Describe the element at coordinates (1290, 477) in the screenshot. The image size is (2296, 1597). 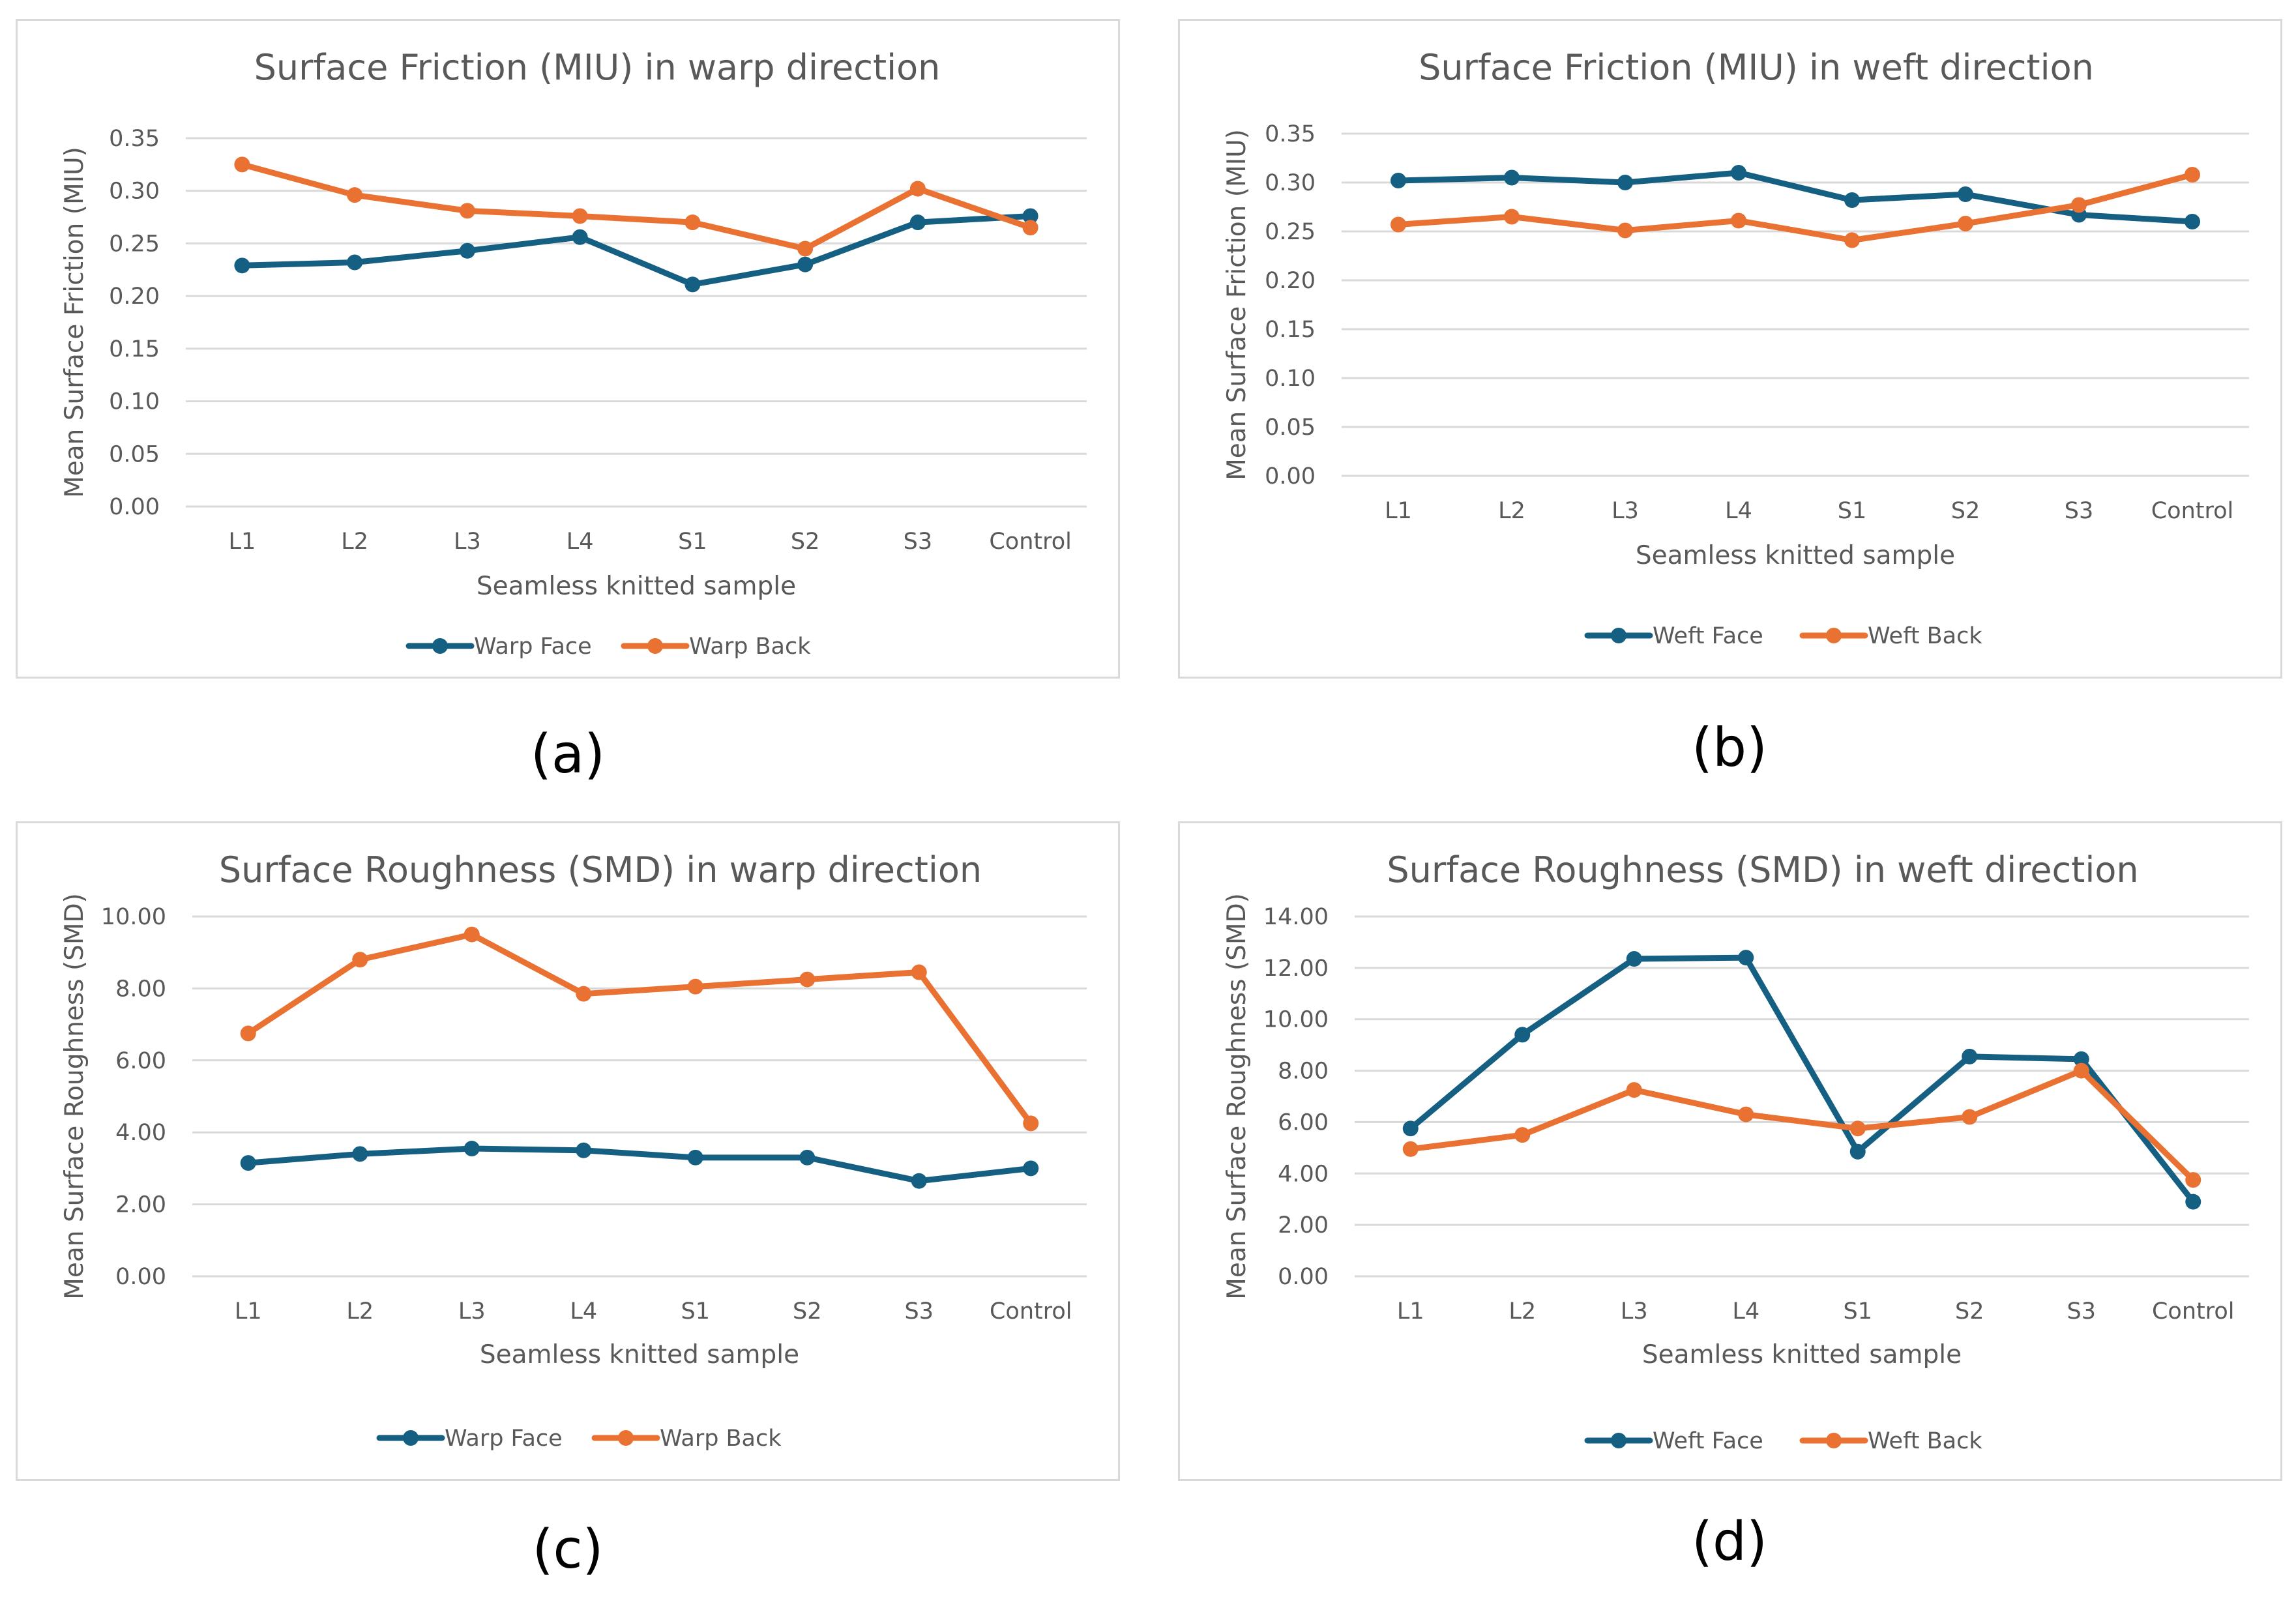
I see `chart-b-y-tick-label: 0.00` at that location.